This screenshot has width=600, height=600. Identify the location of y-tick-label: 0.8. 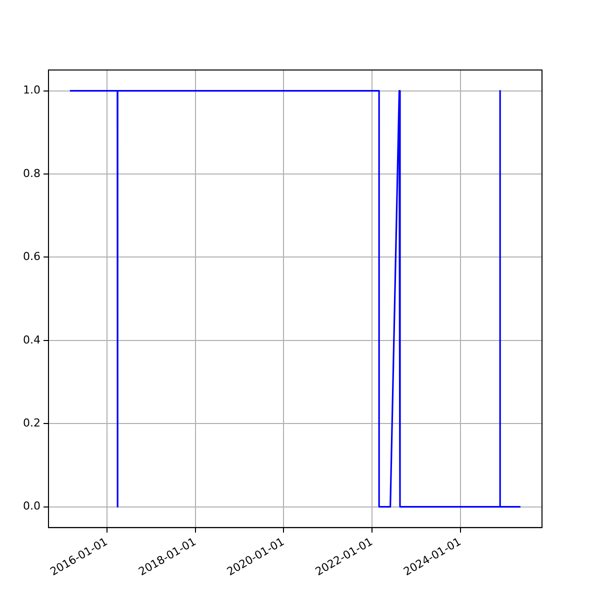
(31, 173).